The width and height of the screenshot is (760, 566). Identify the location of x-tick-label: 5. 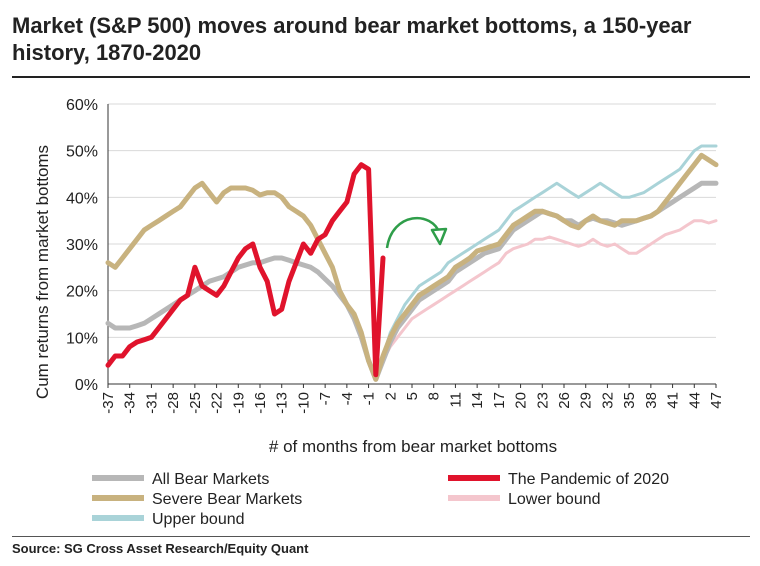
(412, 396).